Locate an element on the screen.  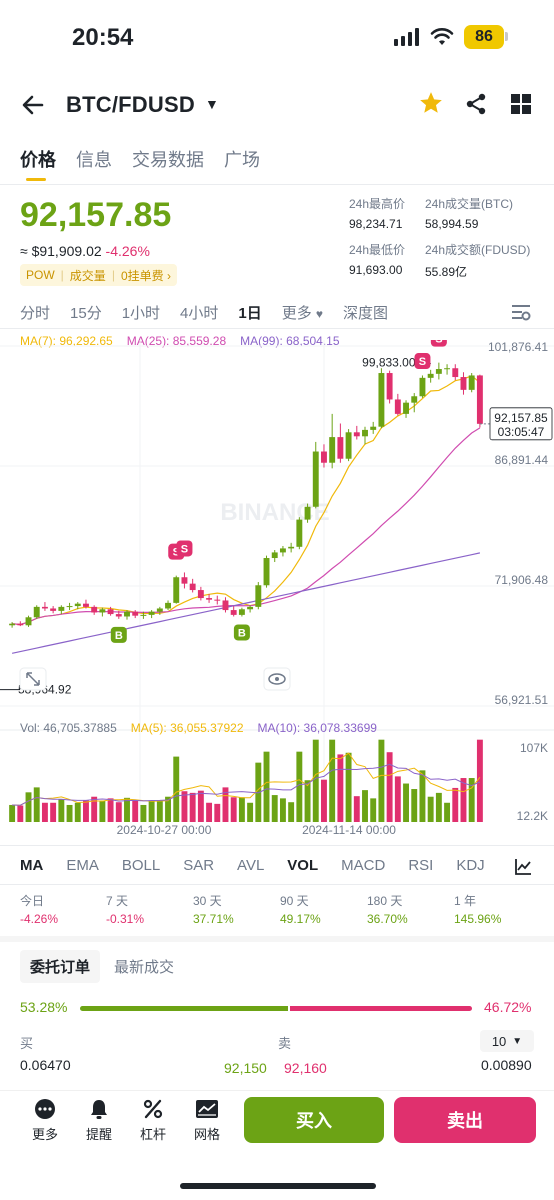
ma99-line is located at coordinates (246, 603).